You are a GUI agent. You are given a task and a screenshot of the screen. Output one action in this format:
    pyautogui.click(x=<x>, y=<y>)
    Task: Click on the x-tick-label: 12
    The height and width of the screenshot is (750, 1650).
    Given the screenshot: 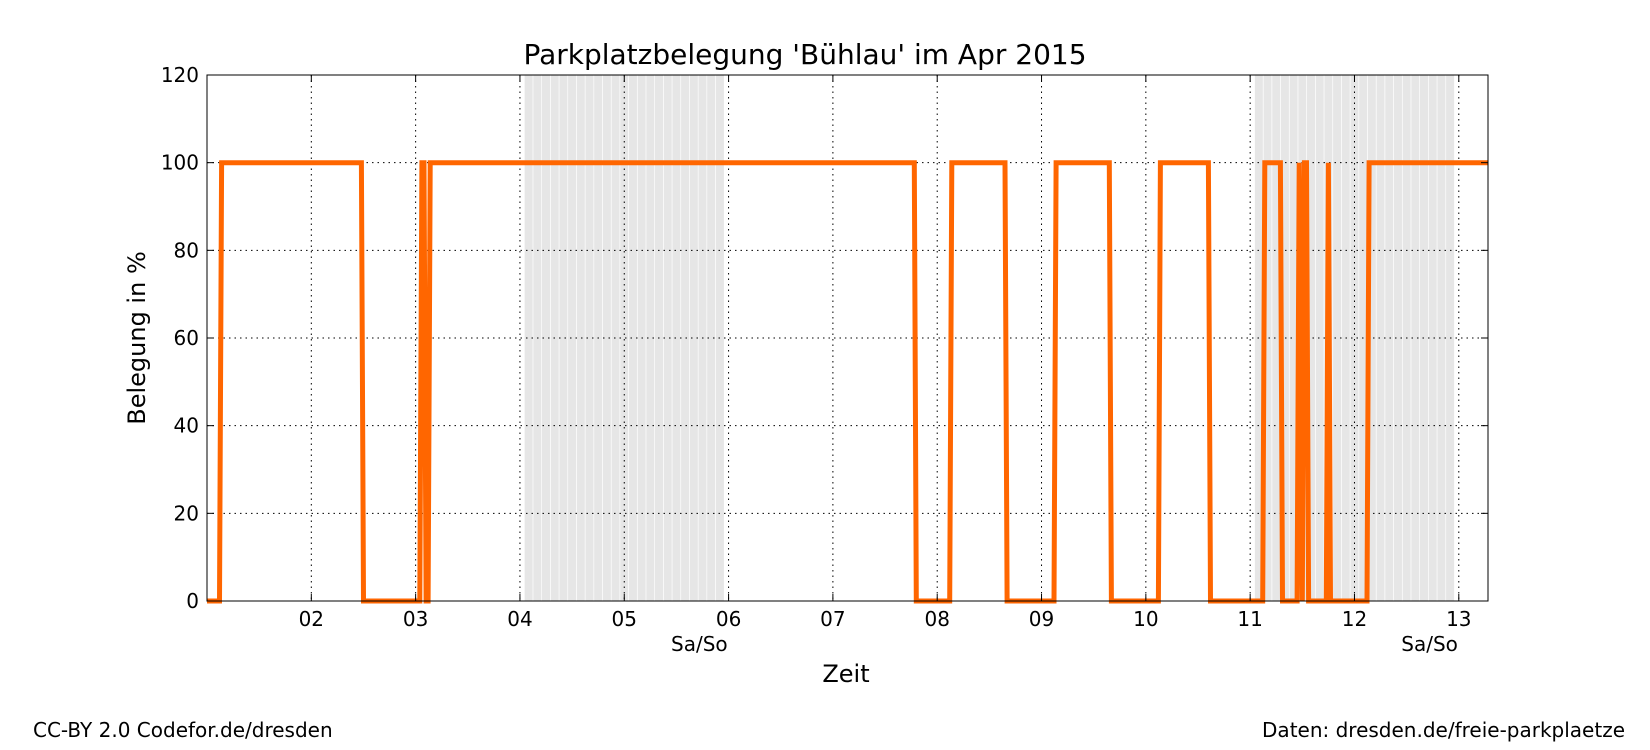 What is the action you would take?
    pyautogui.click(x=1354, y=619)
    